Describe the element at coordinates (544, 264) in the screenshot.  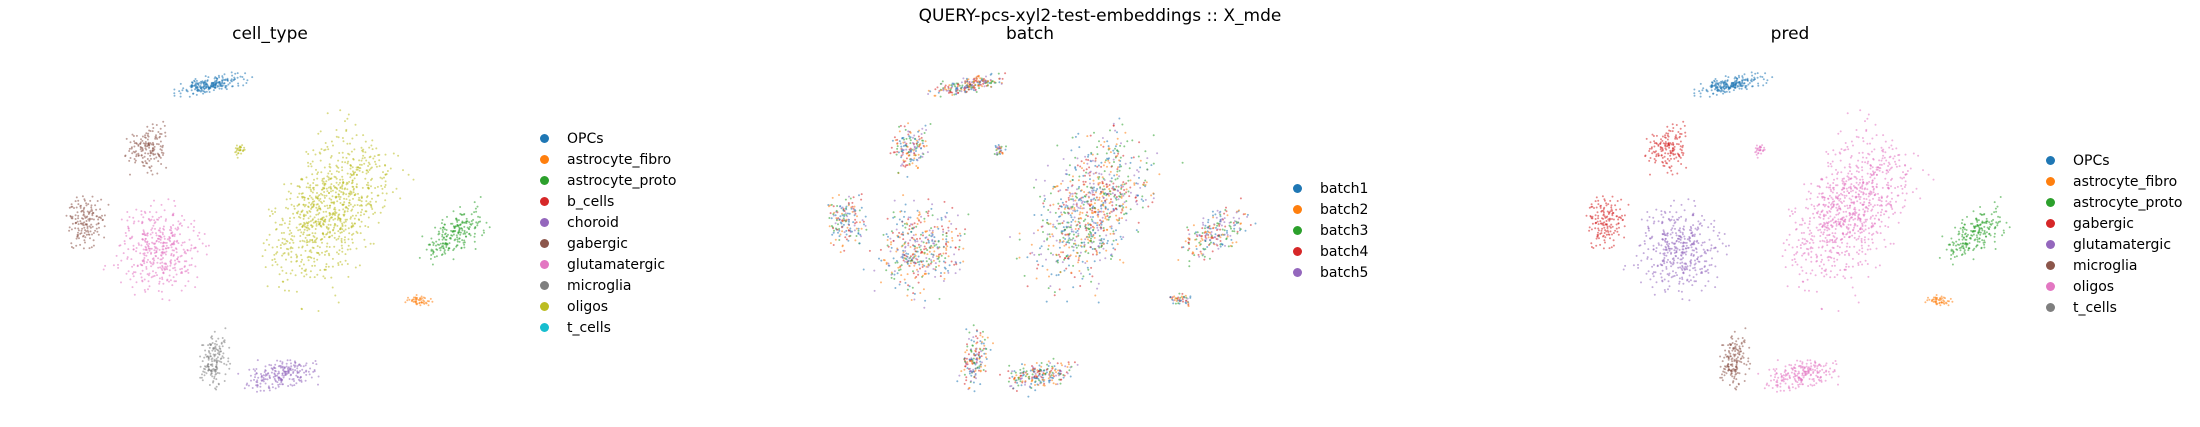
I see `legend-marker` at that location.